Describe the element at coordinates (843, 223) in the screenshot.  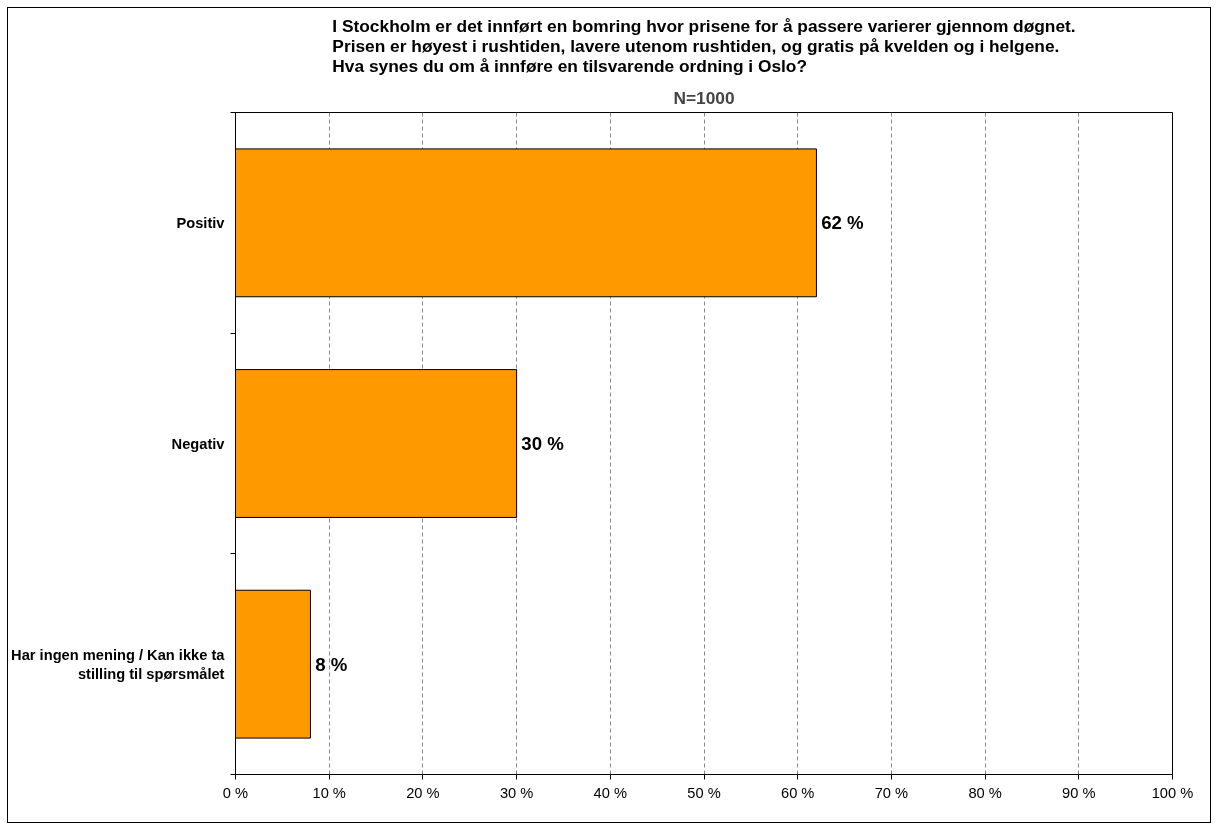
I see `data-label: 62 %` at that location.